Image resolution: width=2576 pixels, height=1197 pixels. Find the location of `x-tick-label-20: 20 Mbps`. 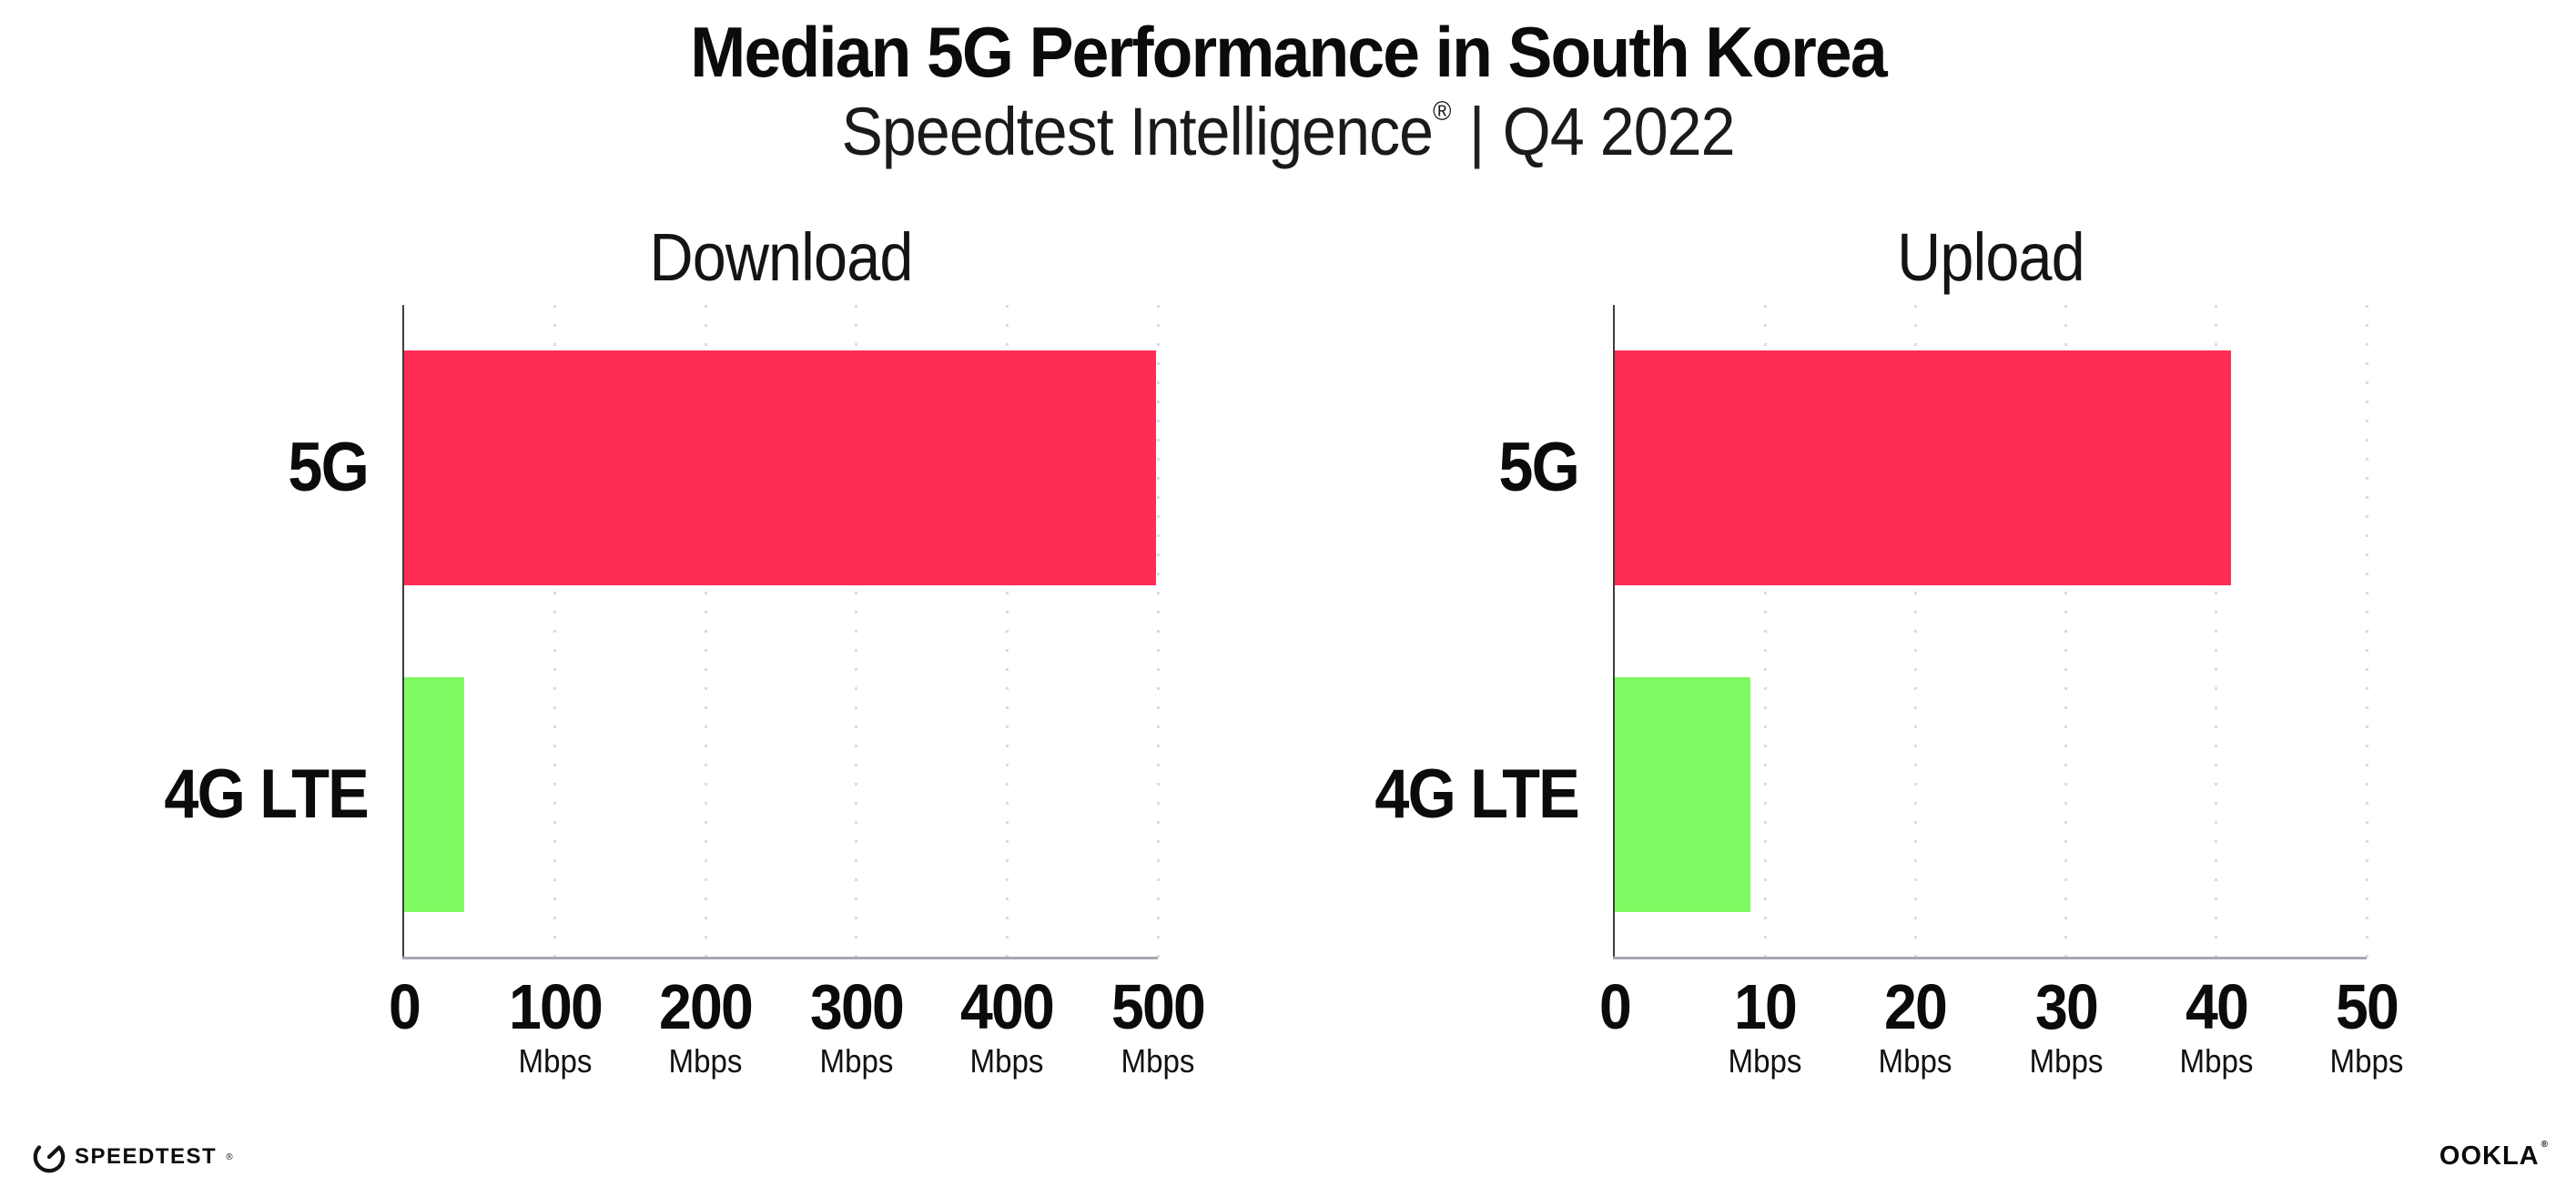

x-tick-label-20: 20 Mbps is located at coordinates (1915, 1027).